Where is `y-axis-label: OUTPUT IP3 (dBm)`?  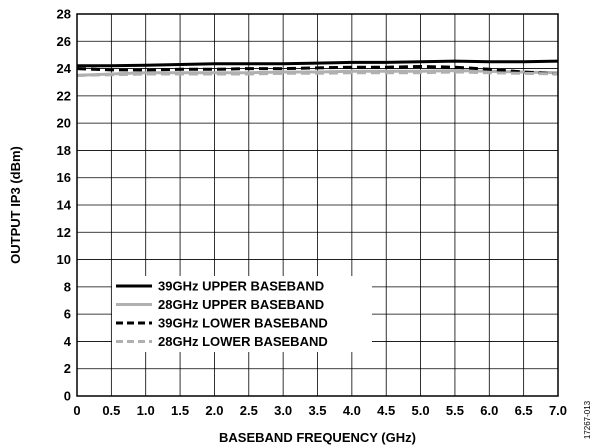
y-axis-label: OUTPUT IP3 (dBm) is located at coordinates (15, 205).